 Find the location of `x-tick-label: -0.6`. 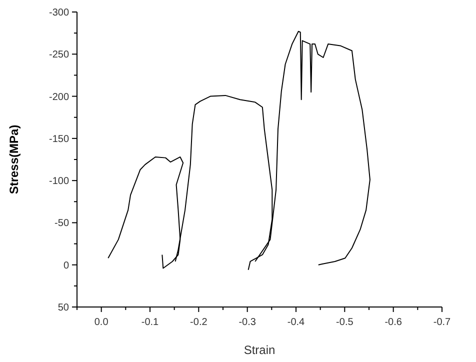

x-tick-label: -0.6 is located at coordinates (393, 322).